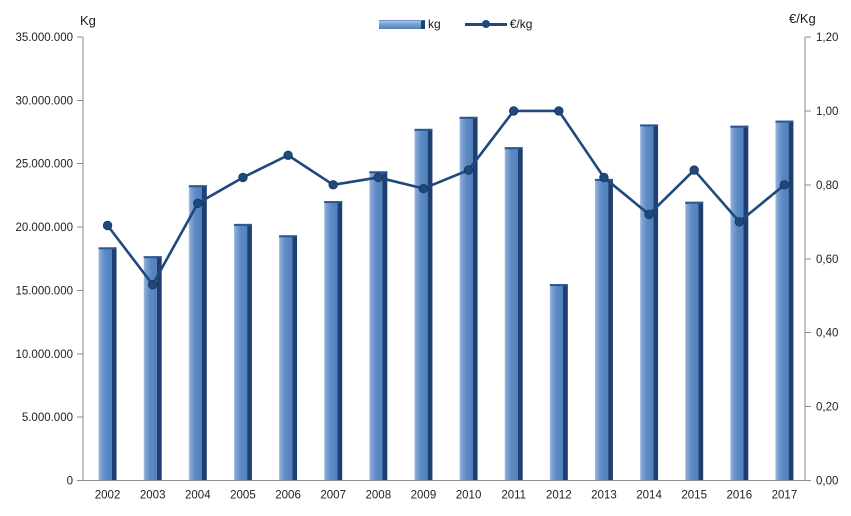 Image resolution: width=851 pixels, height=516 pixels. I want to click on right-axis-tick-label: 0,20, so click(827, 408).